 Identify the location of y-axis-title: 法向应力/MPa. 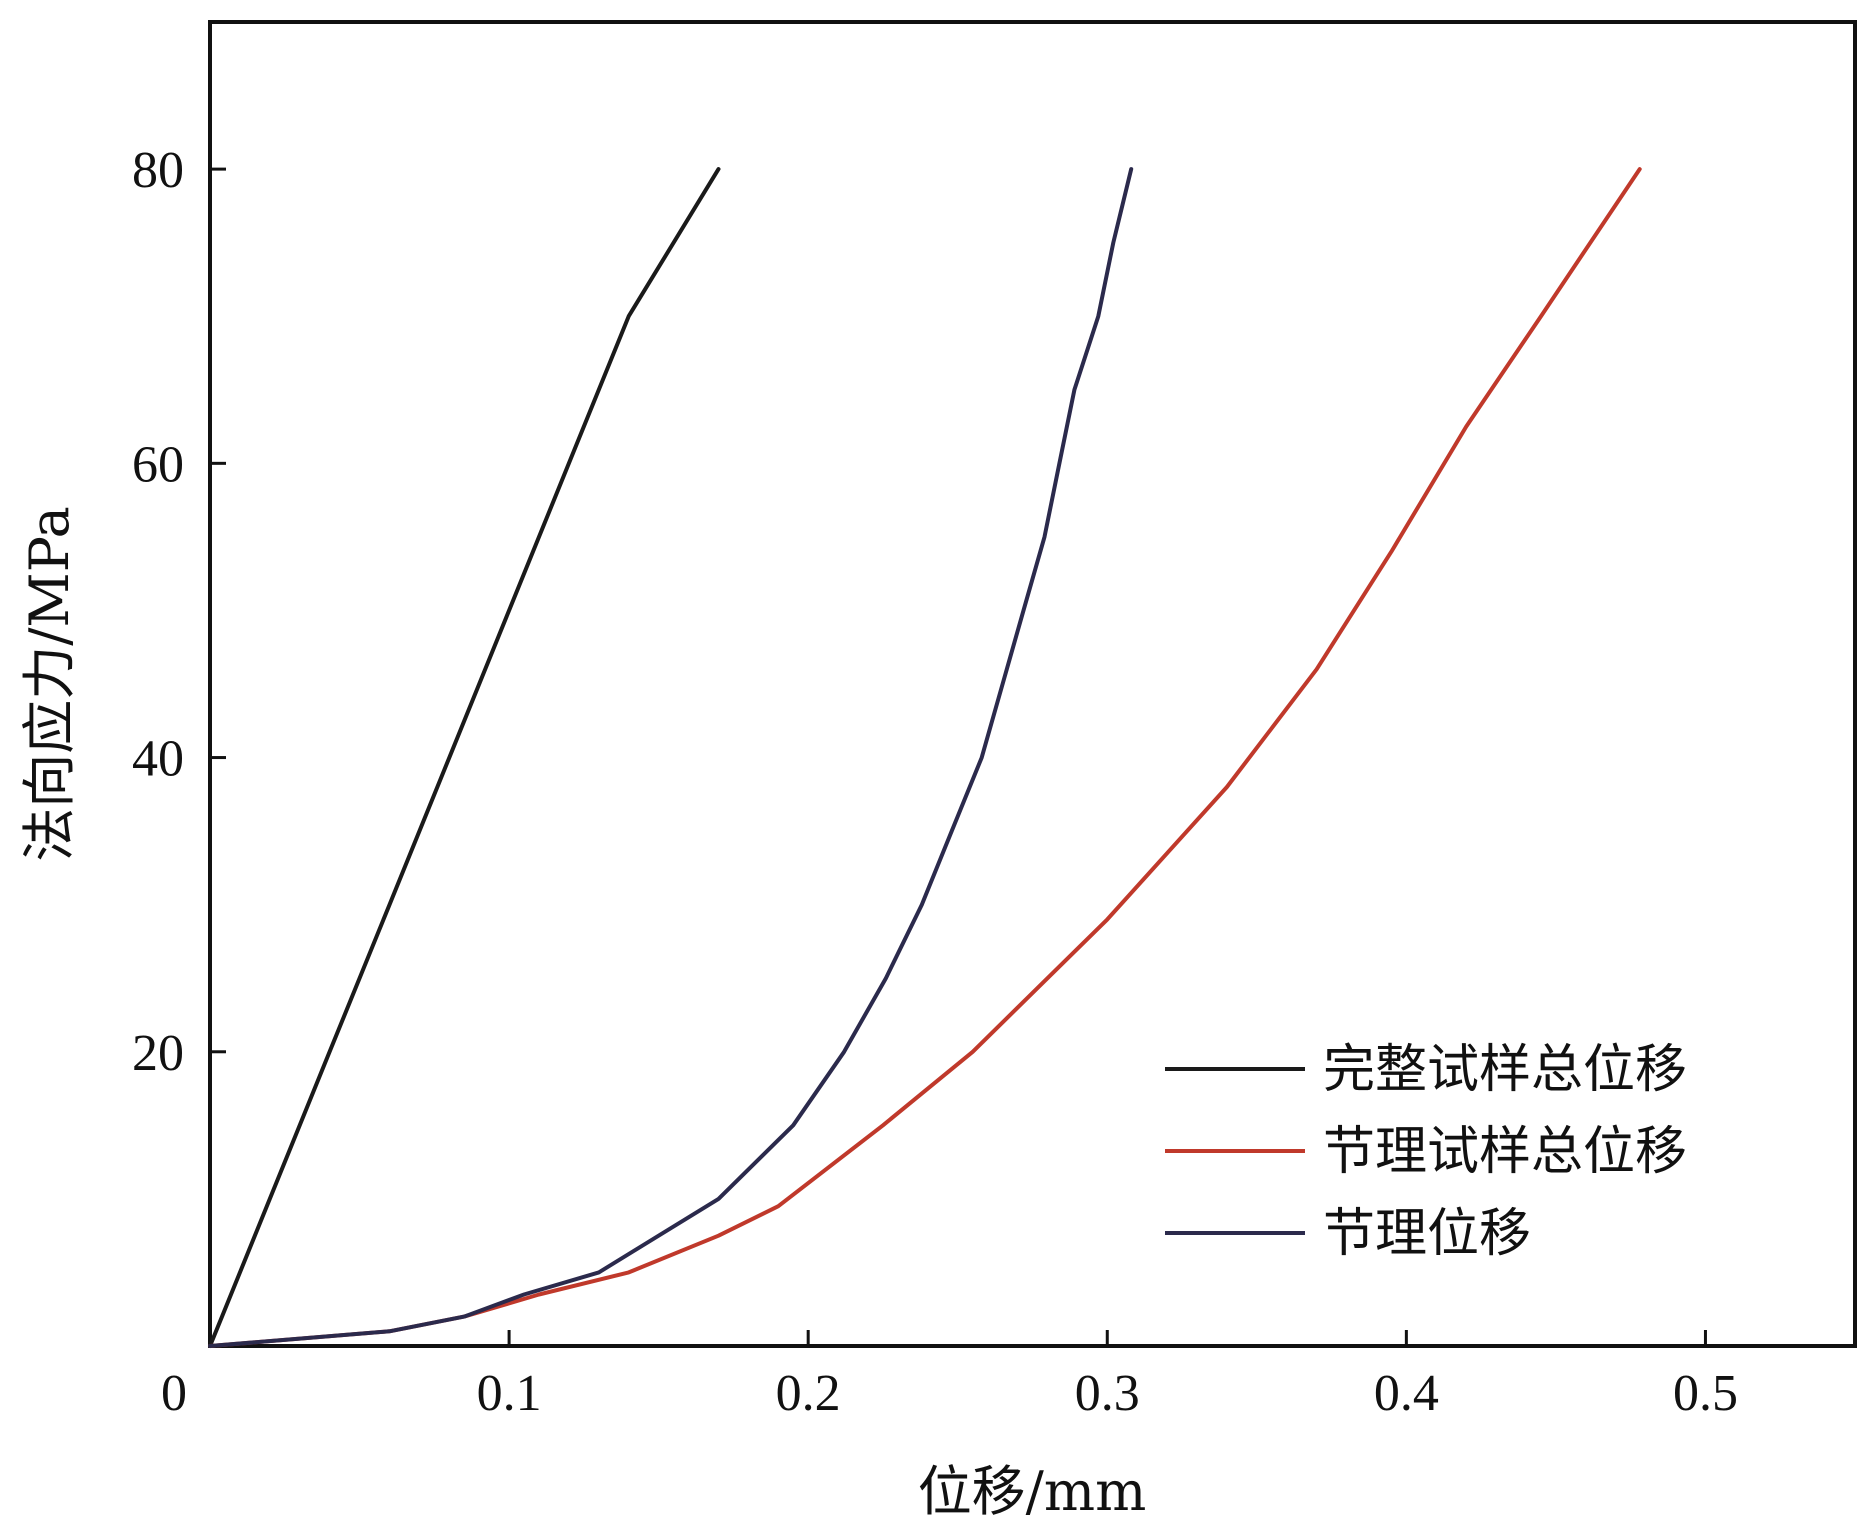
(49, 684).